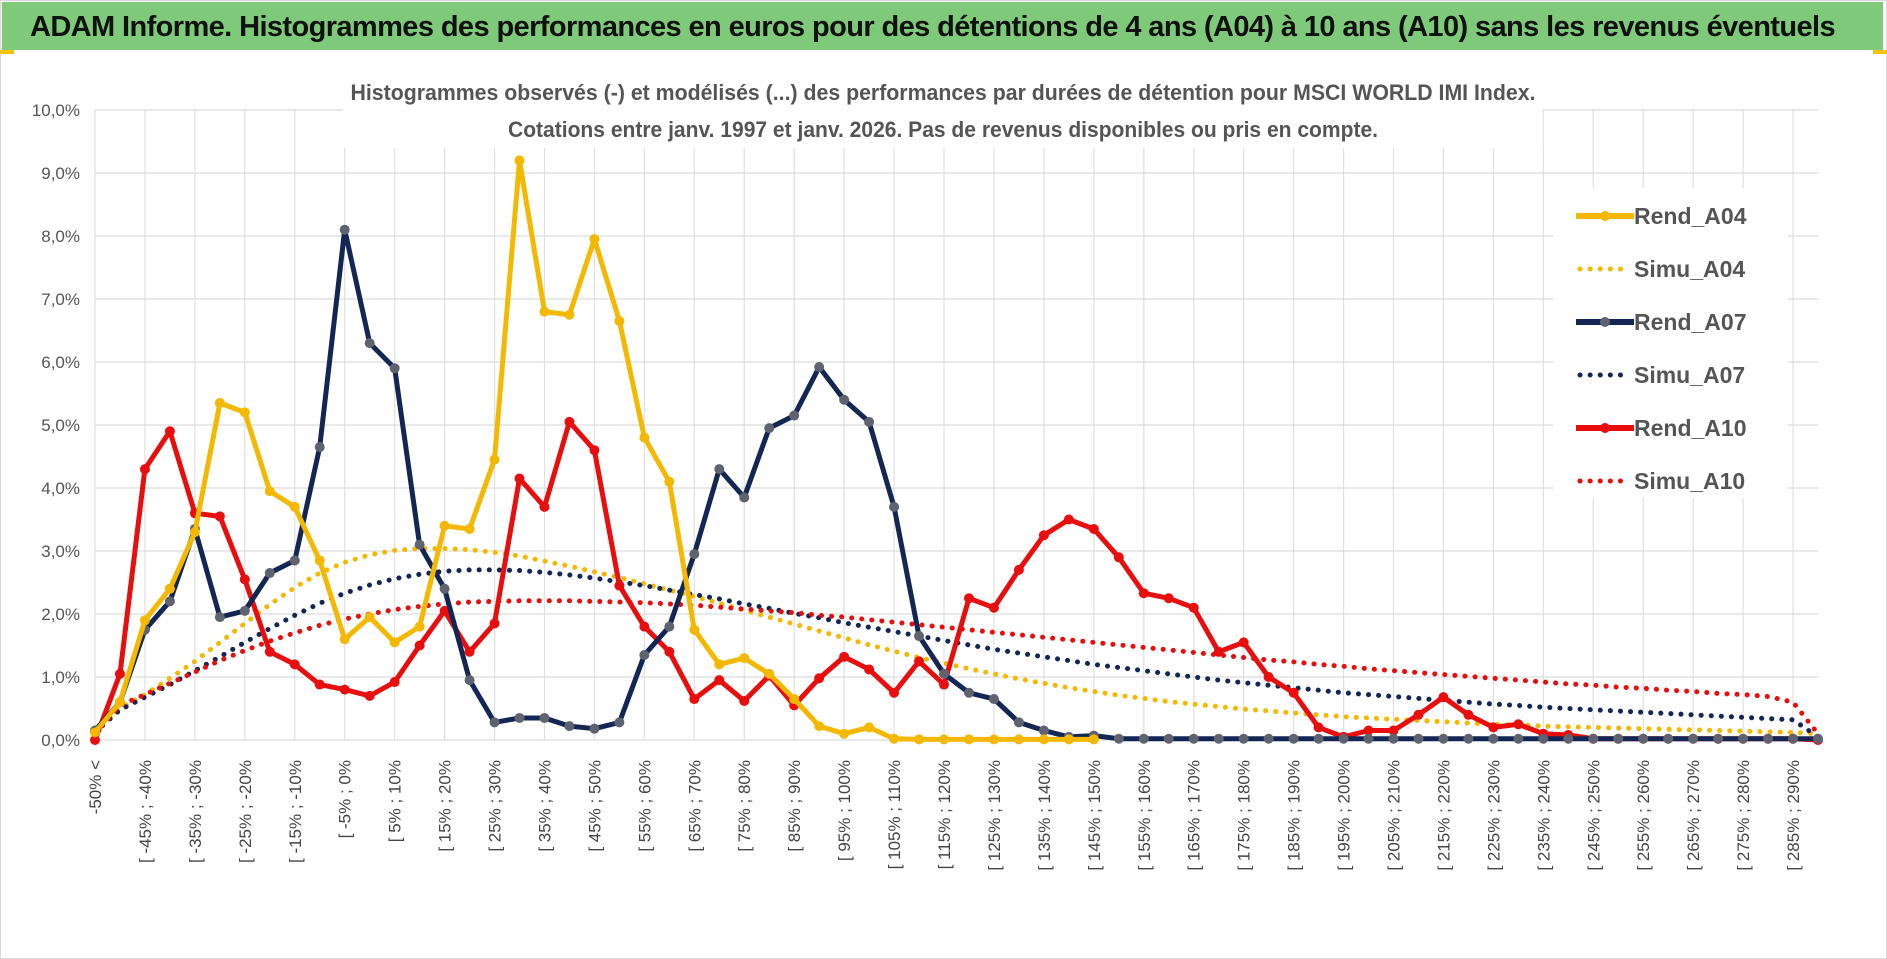 Image resolution: width=1887 pixels, height=959 pixels. What do you see at coordinates (1543, 815) in the screenshot?
I see `x-tick-label: [ 235% ; 240%` at bounding box center [1543, 815].